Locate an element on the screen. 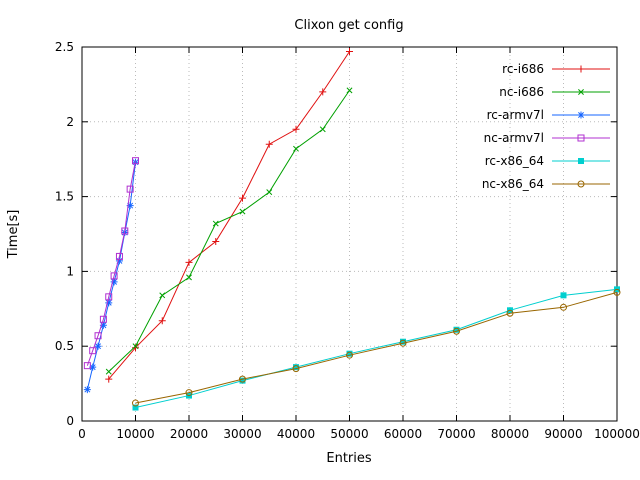  x-axis-label: Entries is located at coordinates (349, 458).